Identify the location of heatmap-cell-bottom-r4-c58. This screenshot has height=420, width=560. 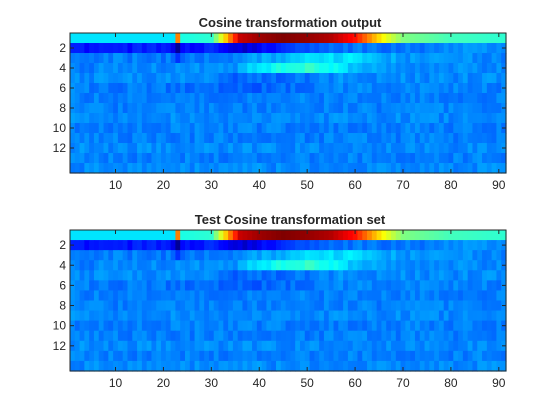
(346, 265).